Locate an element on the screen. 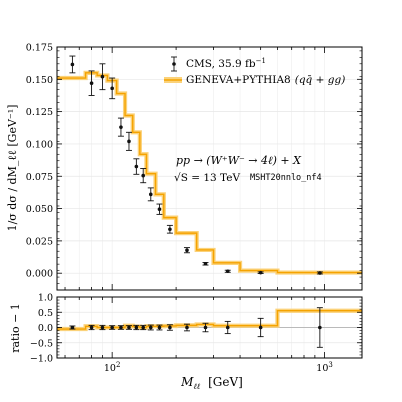 The height and width of the screenshot is (402, 402). legend-label-geneva: GENEVA+PYTHIA8 (qq̄ + gg) is located at coordinates (265, 80).